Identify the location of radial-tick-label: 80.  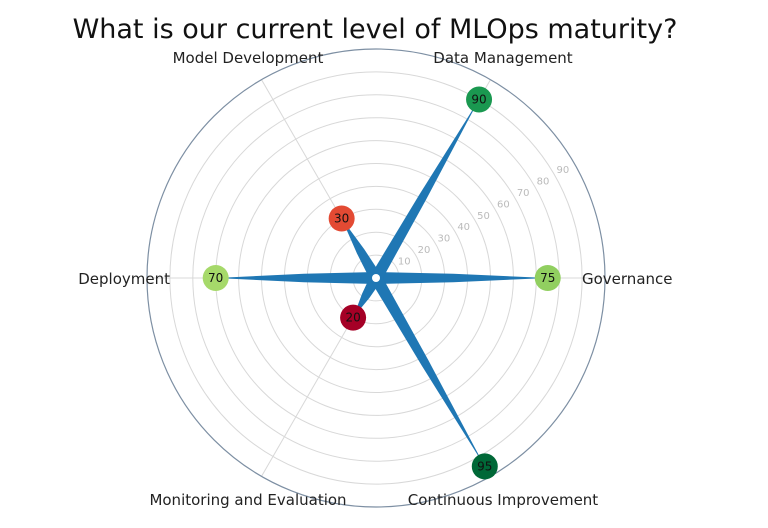
(543, 181).